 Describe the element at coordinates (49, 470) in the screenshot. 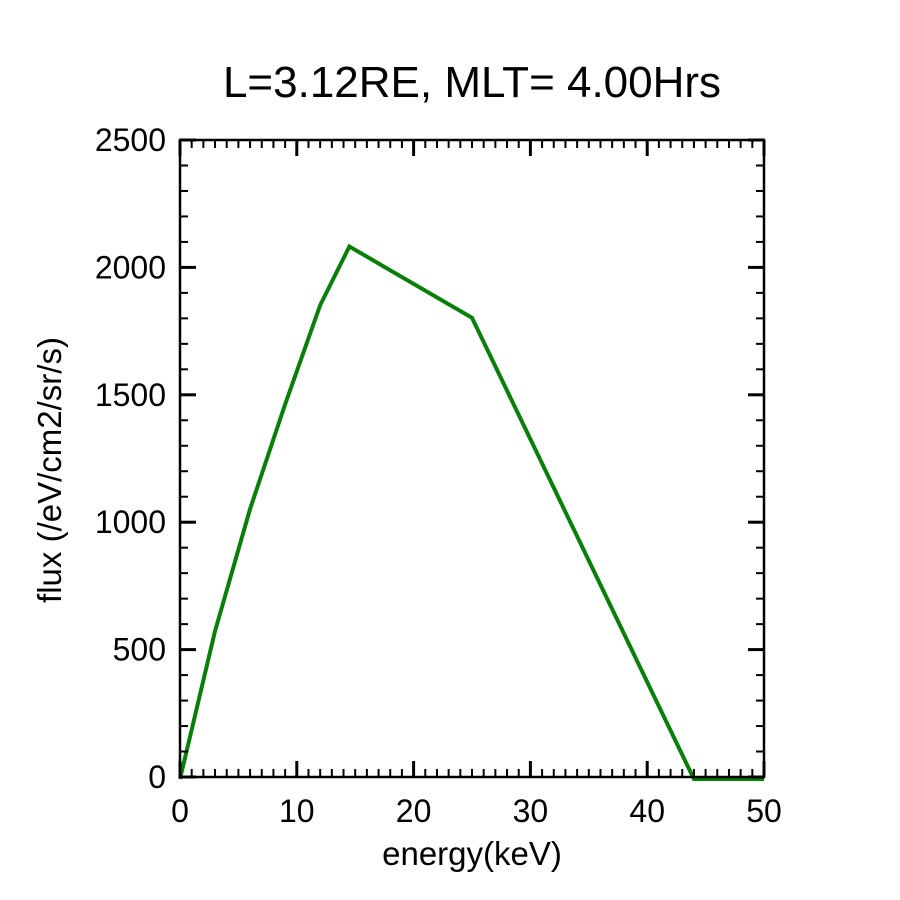

I see `y-axis-label: flux (/eV/cm2/sr/s)` at that location.